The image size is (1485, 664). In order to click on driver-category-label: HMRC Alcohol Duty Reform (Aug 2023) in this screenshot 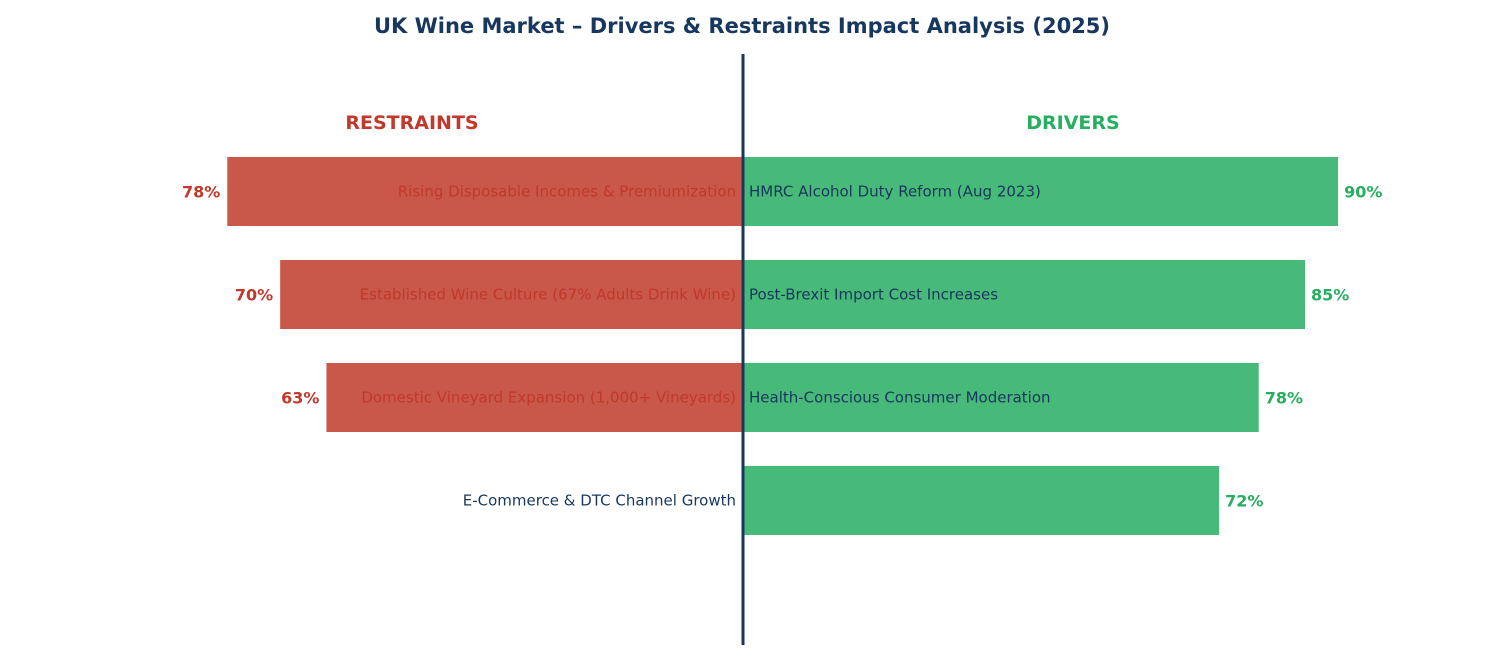, I will do `click(895, 192)`.